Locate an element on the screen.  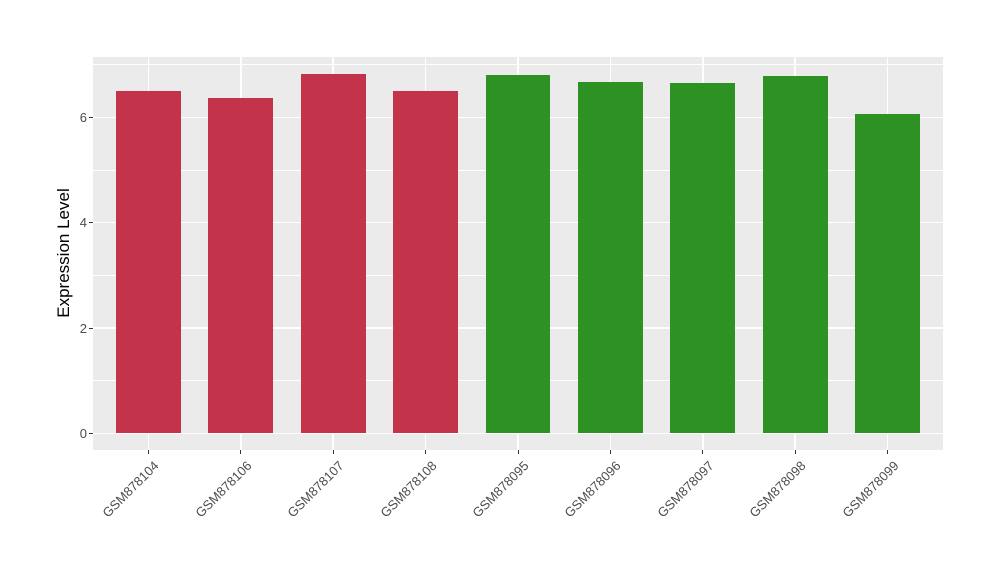
y-axis-title: Expression Level is located at coordinates (63, 253).